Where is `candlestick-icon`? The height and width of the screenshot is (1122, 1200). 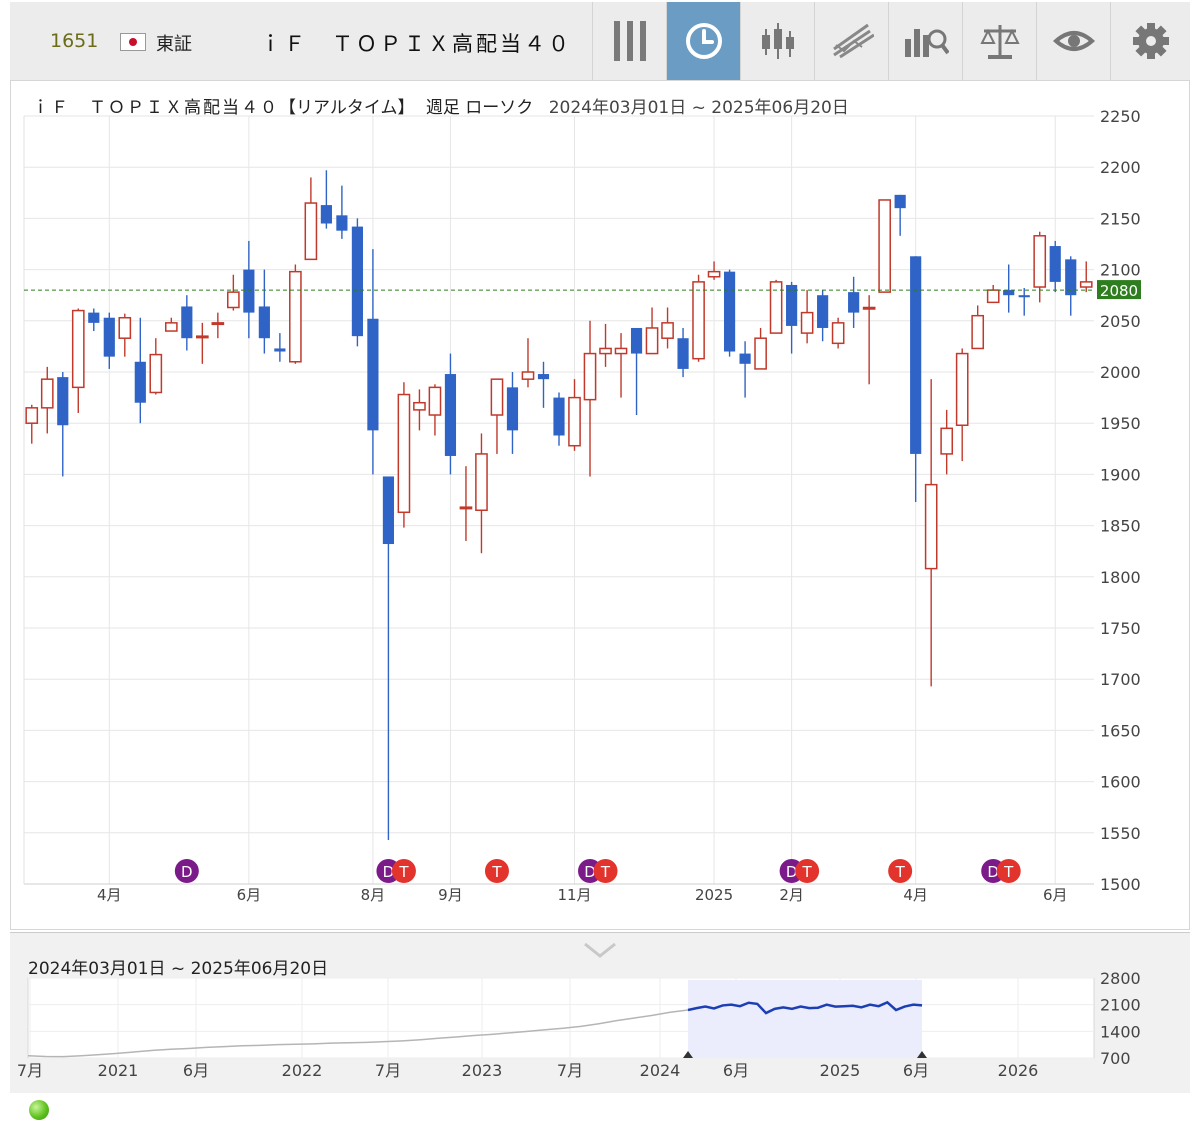
candlestick-icon is located at coordinates (777, 41).